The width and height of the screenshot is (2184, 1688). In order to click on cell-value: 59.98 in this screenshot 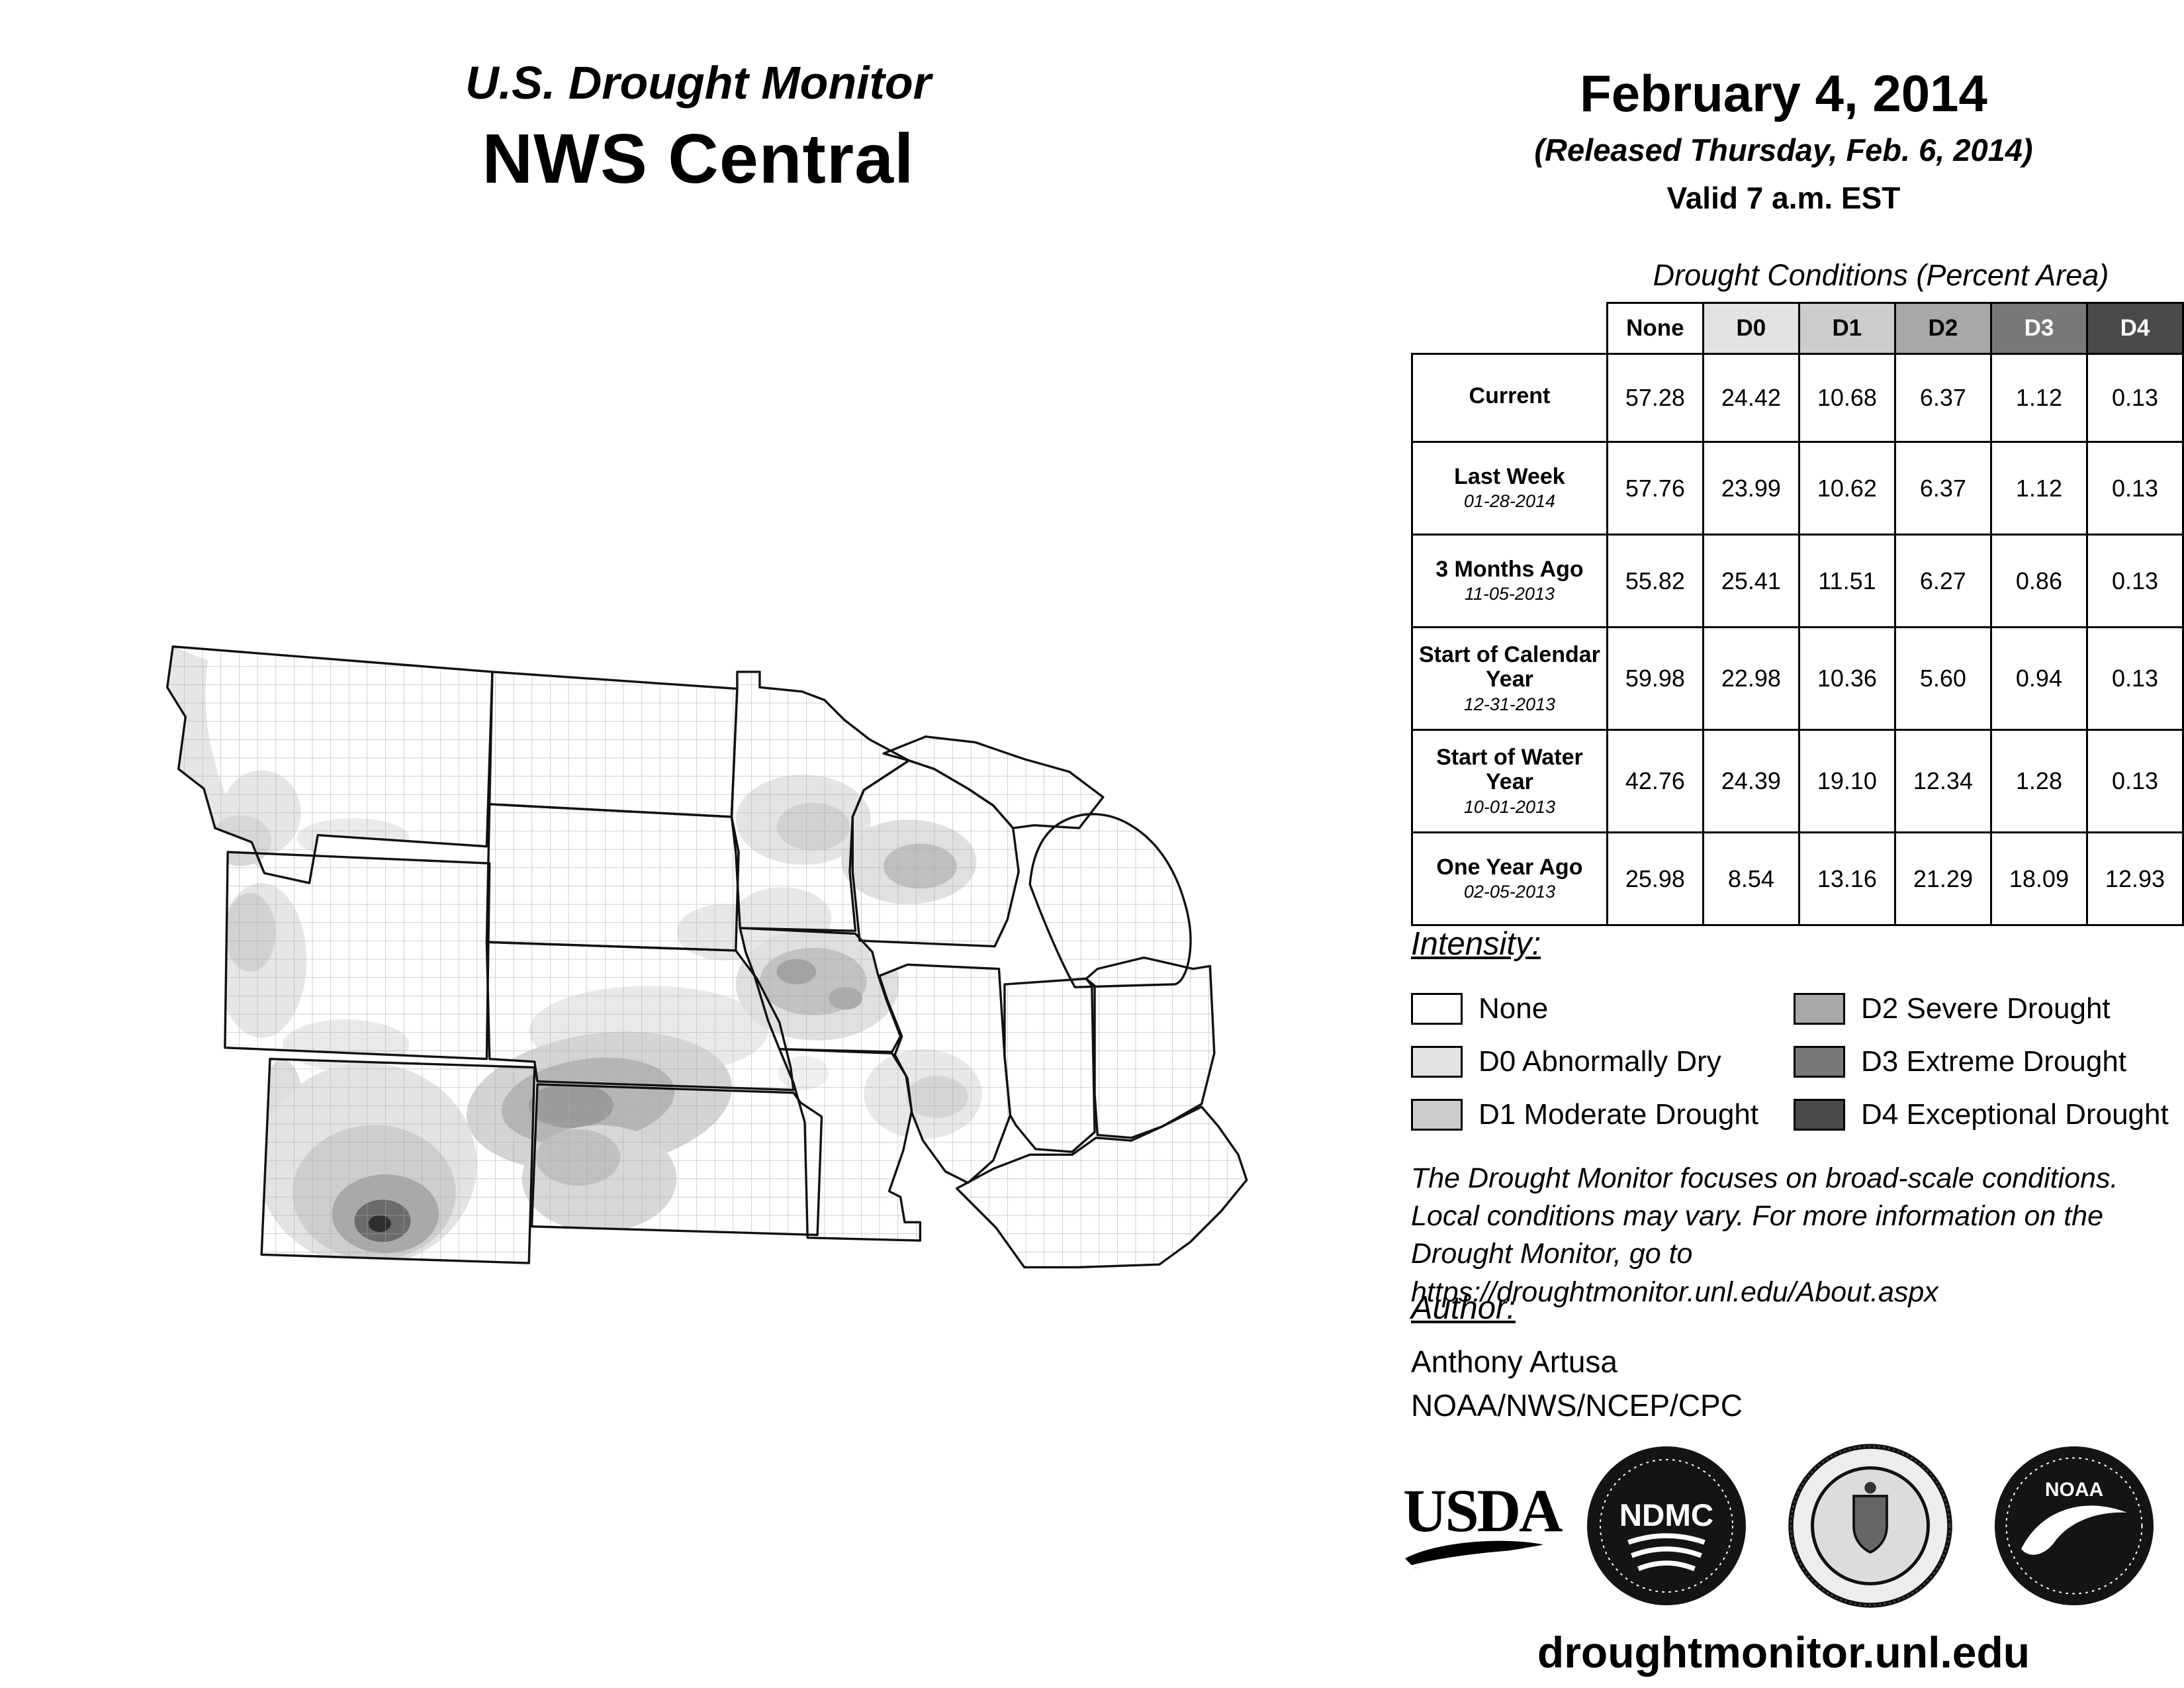, I will do `click(1655, 678)`.